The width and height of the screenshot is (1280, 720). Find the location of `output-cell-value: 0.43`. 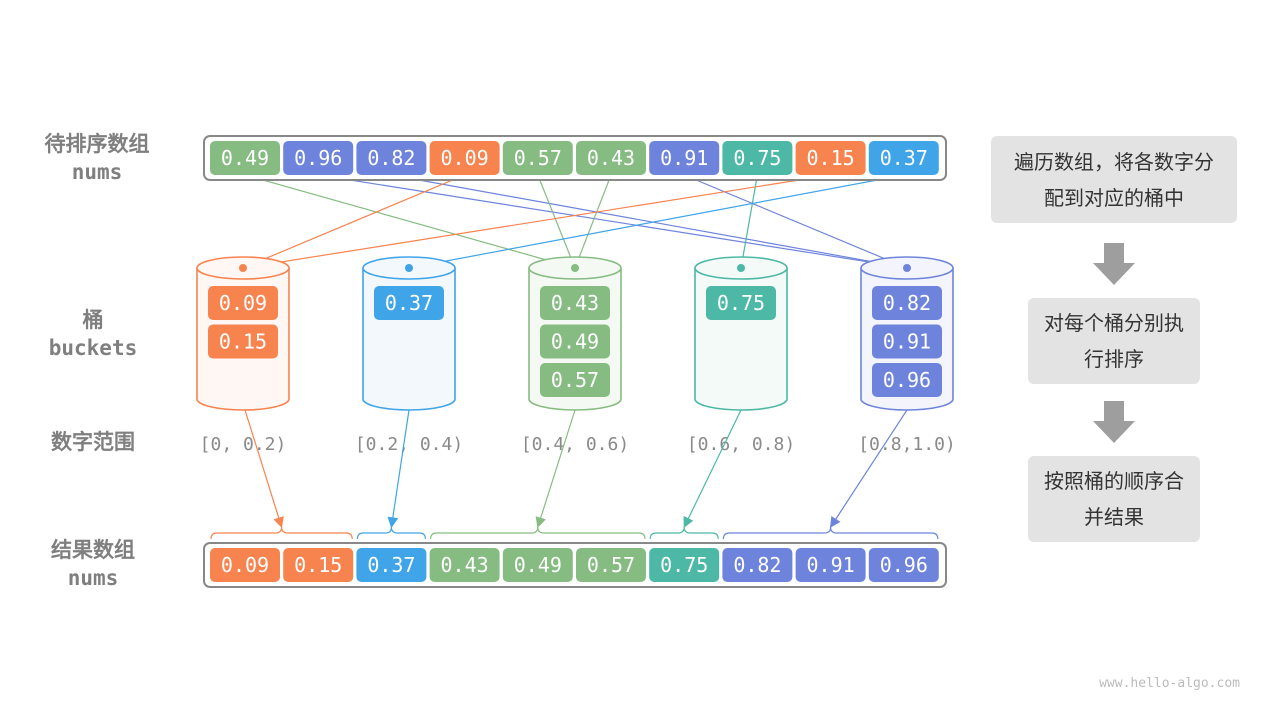

output-cell-value: 0.43 is located at coordinates (465, 565).